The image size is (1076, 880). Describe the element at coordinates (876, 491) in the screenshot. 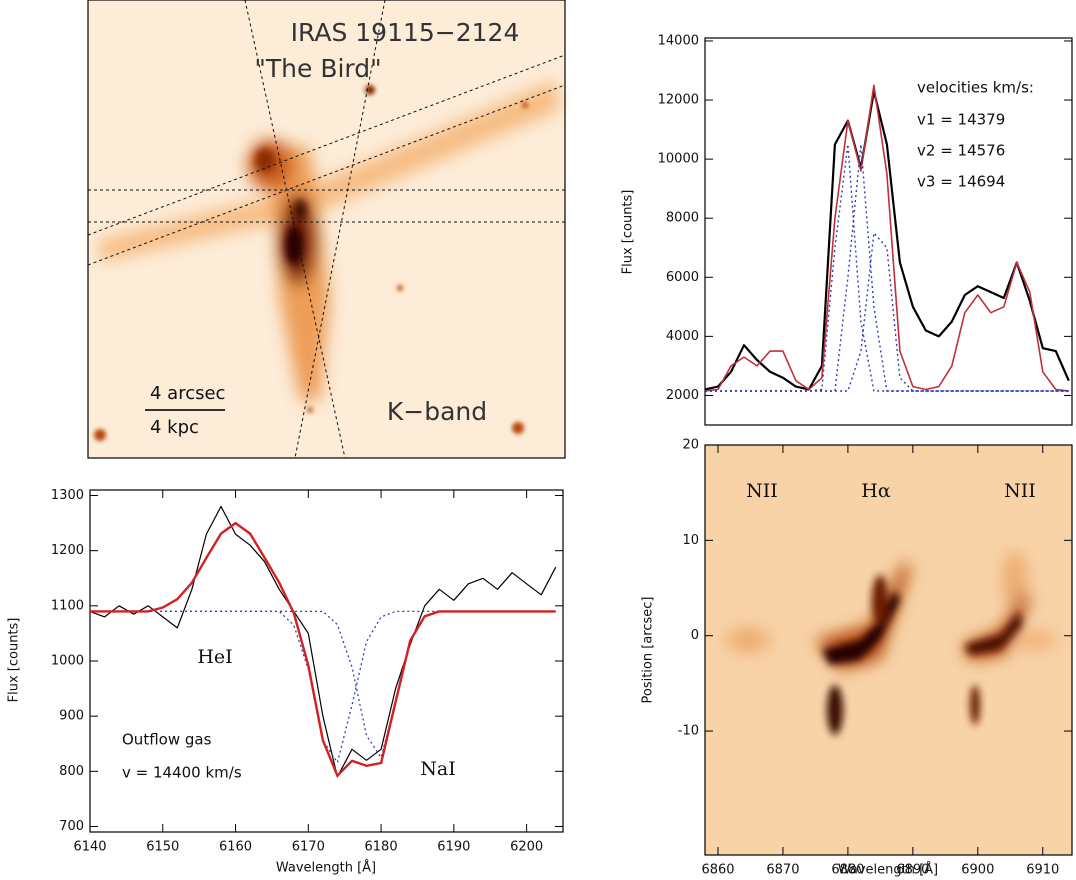

I see `line-label: Hα` at that location.